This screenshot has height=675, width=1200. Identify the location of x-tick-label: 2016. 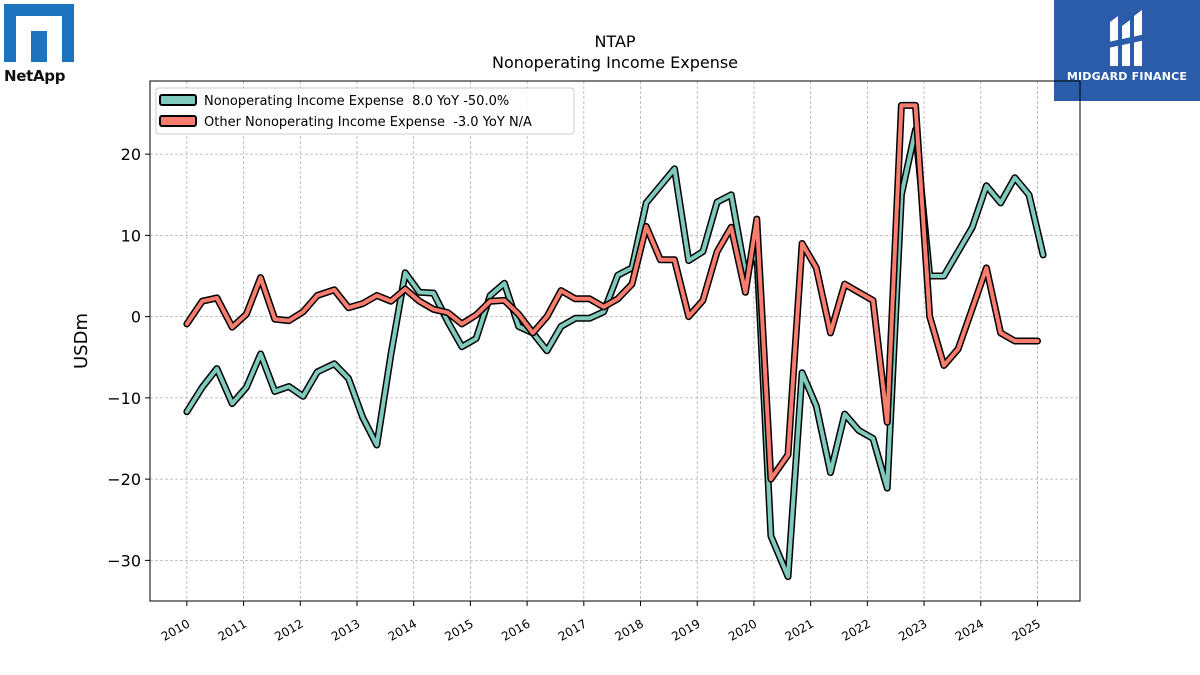
(515, 629).